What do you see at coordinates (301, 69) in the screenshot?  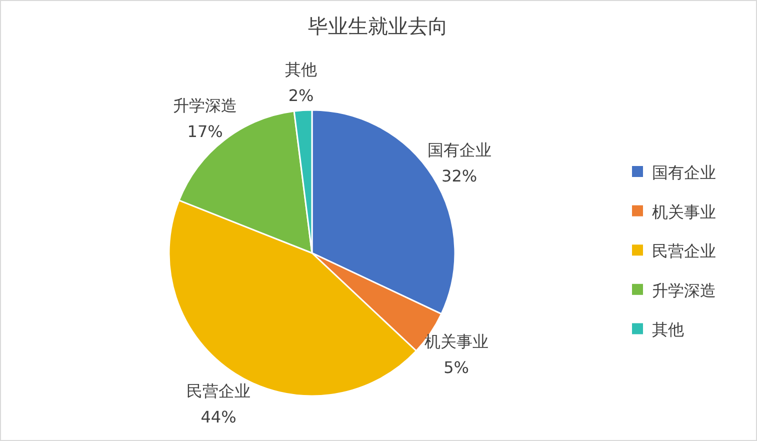 I see `slice-label: 其他` at bounding box center [301, 69].